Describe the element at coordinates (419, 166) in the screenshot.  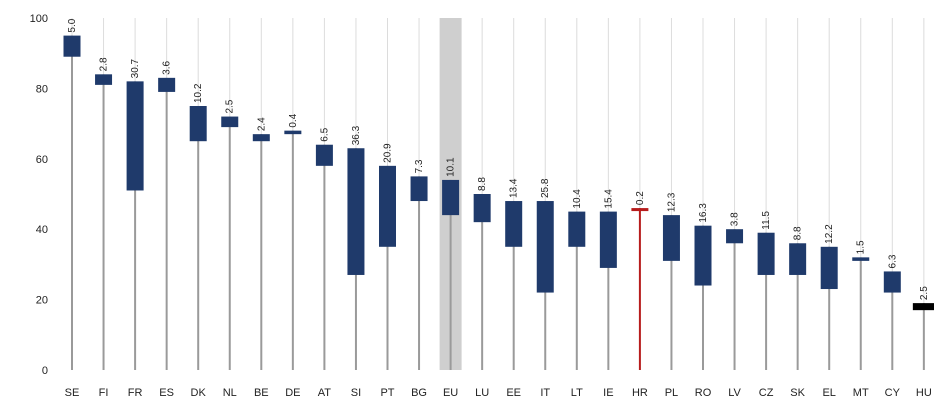
I see `value-label-bg: 7.3` at that location.